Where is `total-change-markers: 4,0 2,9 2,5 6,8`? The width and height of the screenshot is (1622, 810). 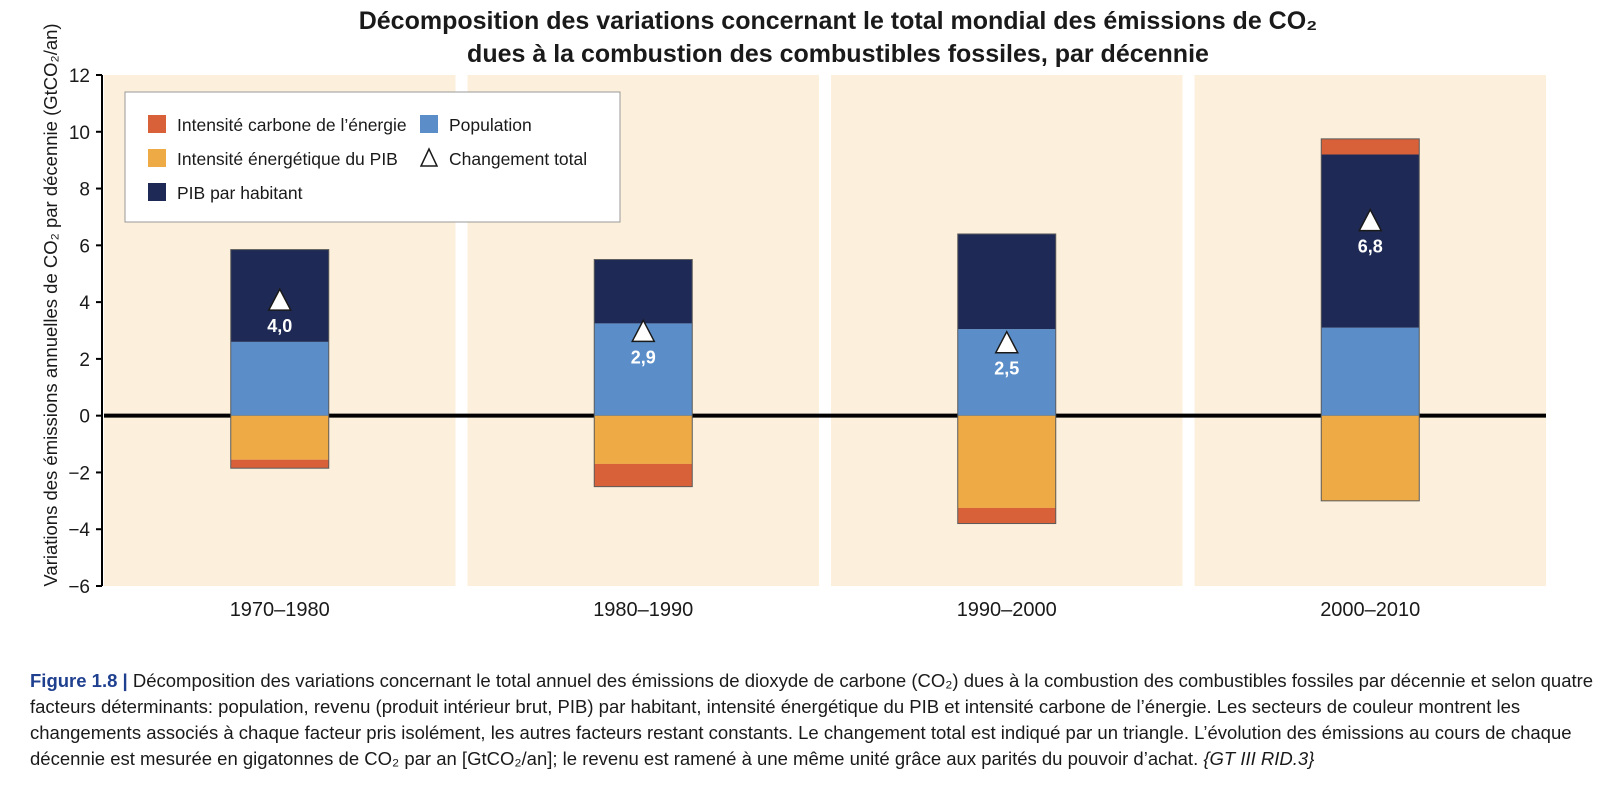 total-change-markers: 4,0 2,9 2,5 6,8 is located at coordinates (825, 293).